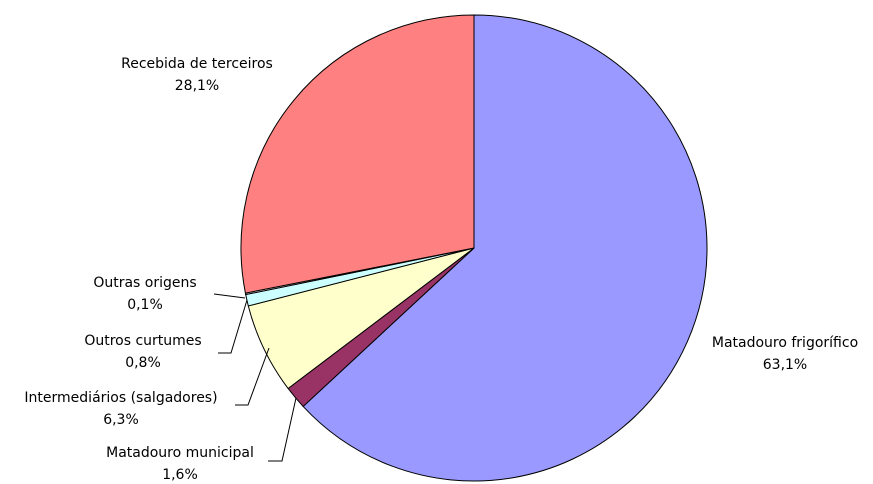 Image resolution: width=873 pixels, height=484 pixels. What do you see at coordinates (144, 283) in the screenshot?
I see `slice-label-outras-origens: Outras origens` at bounding box center [144, 283].